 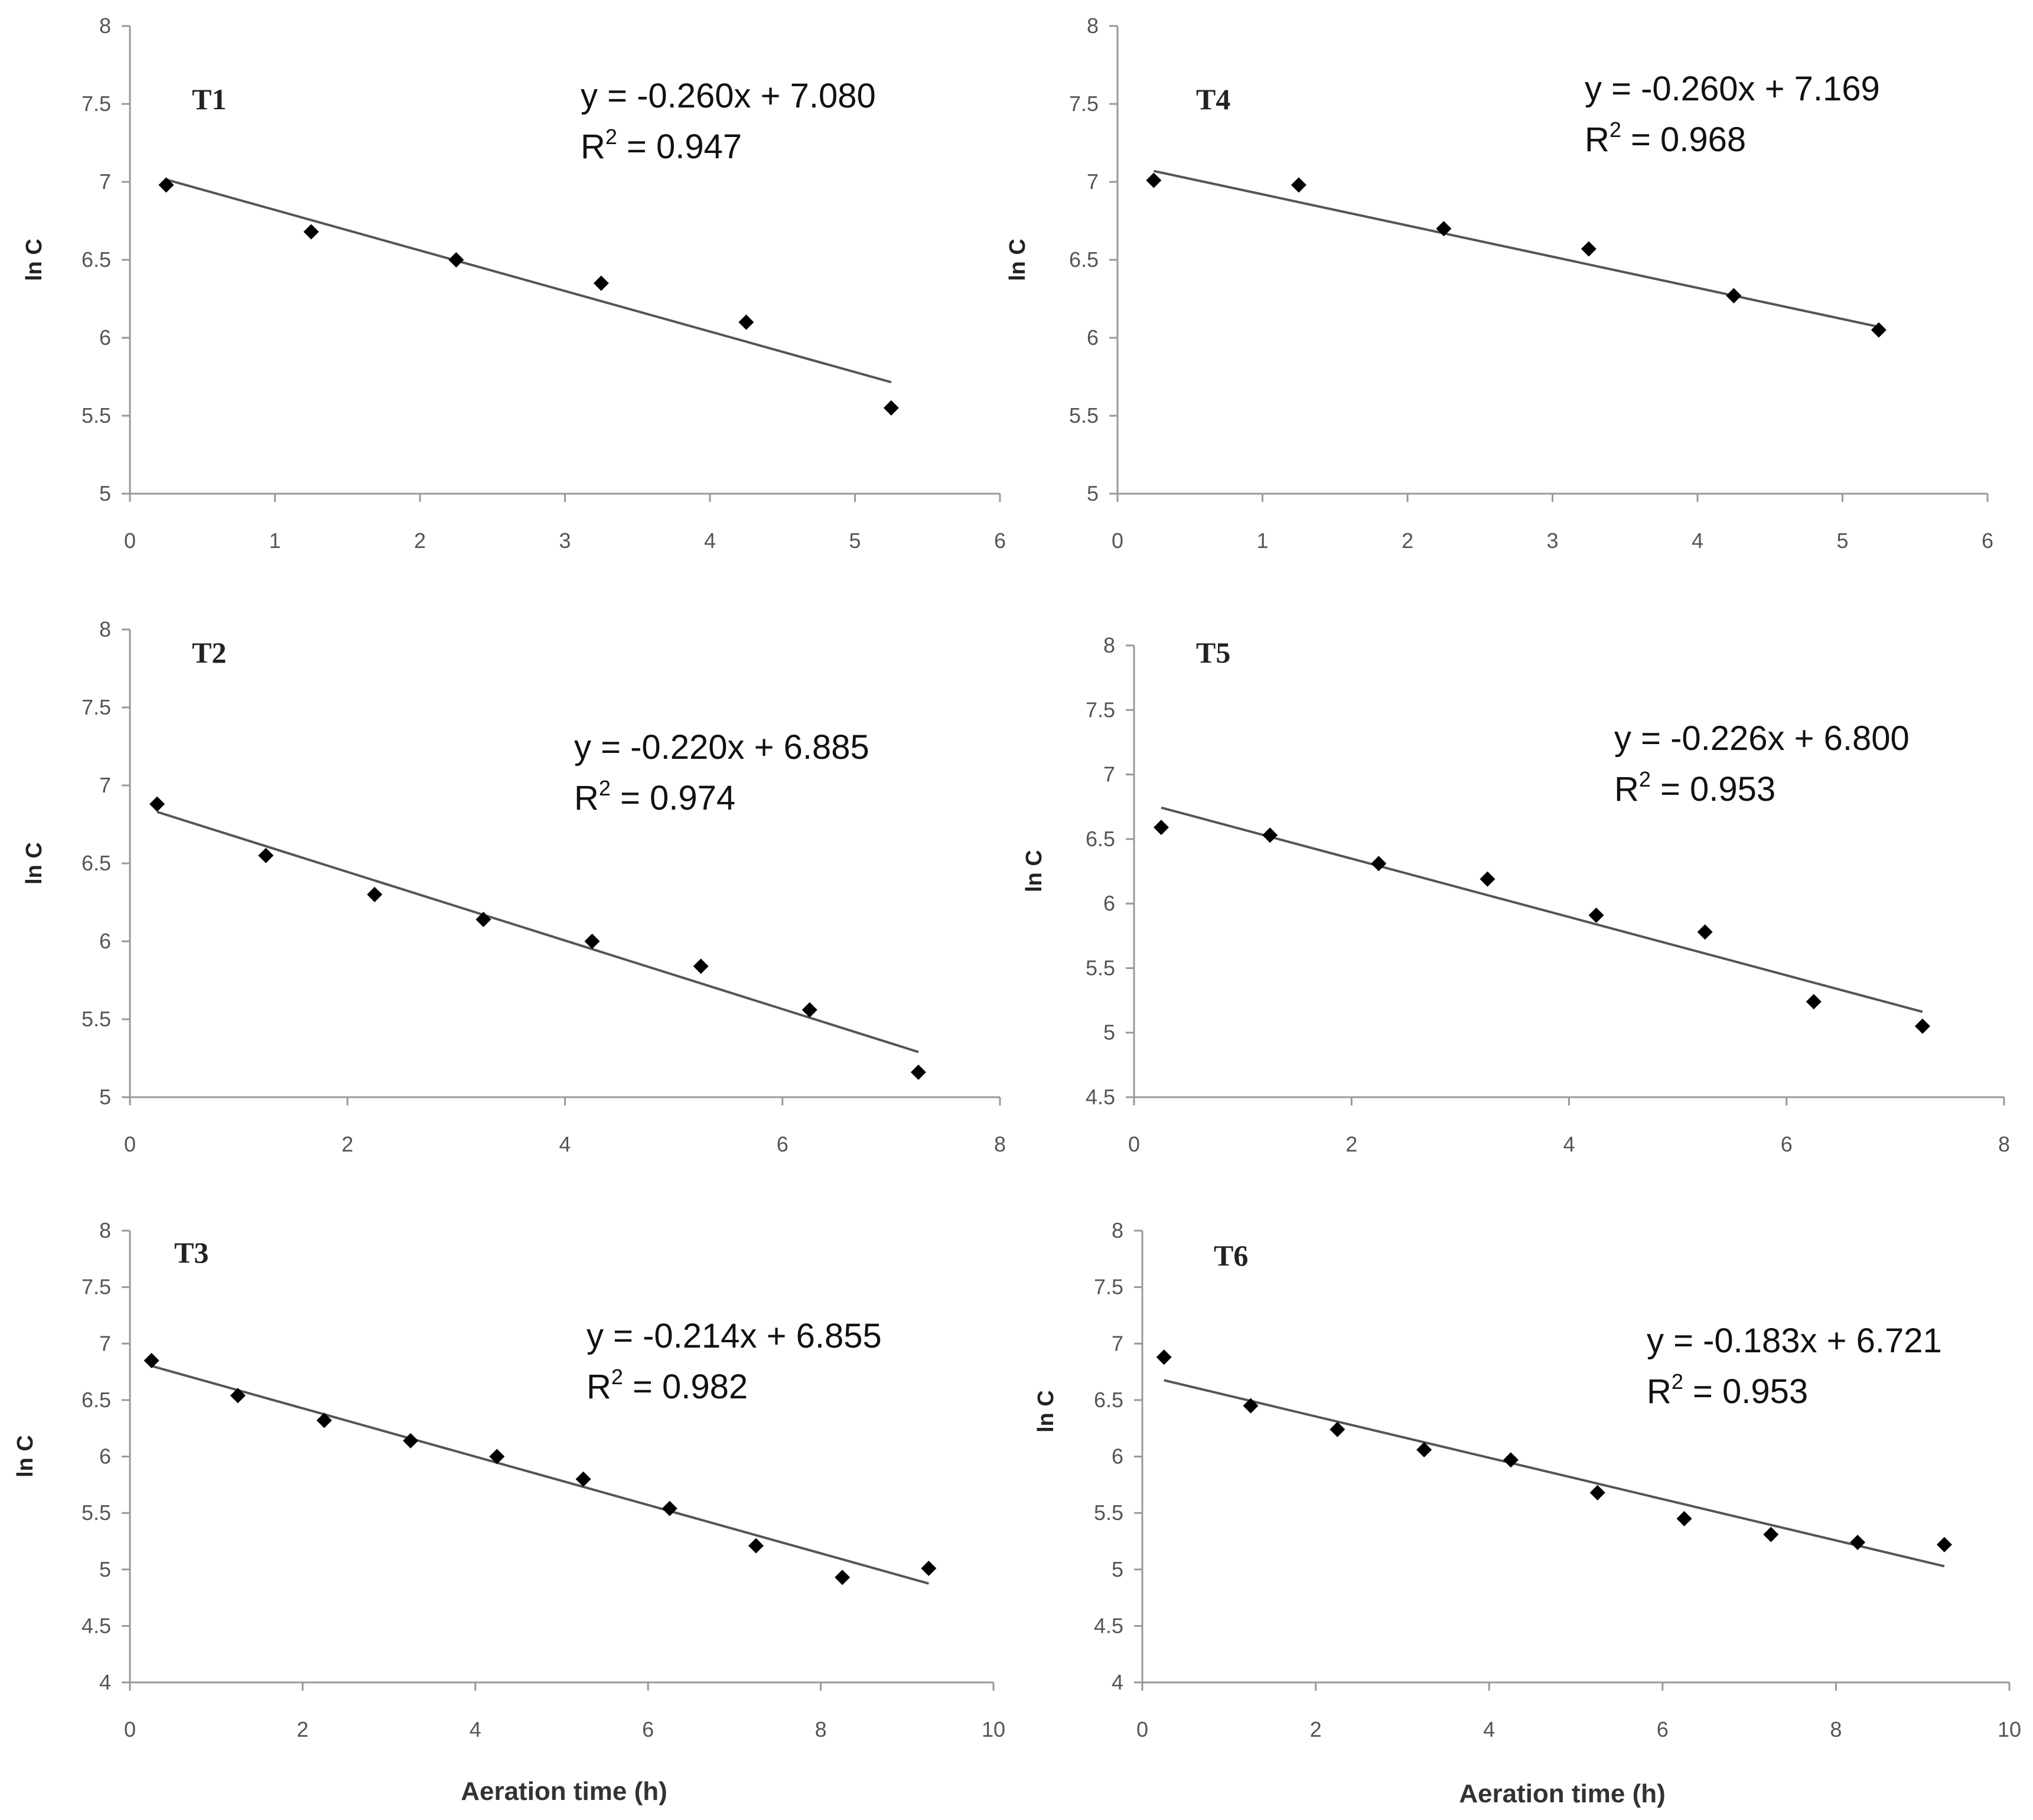 I want to click on r-squared-value: = 0.974, so click(x=673, y=798).